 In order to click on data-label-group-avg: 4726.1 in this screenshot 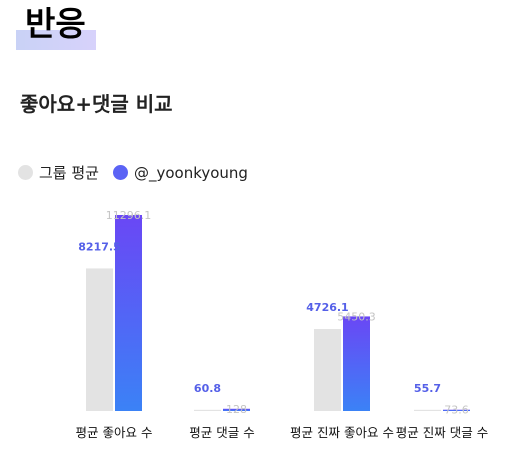, I will do `click(327, 307)`.